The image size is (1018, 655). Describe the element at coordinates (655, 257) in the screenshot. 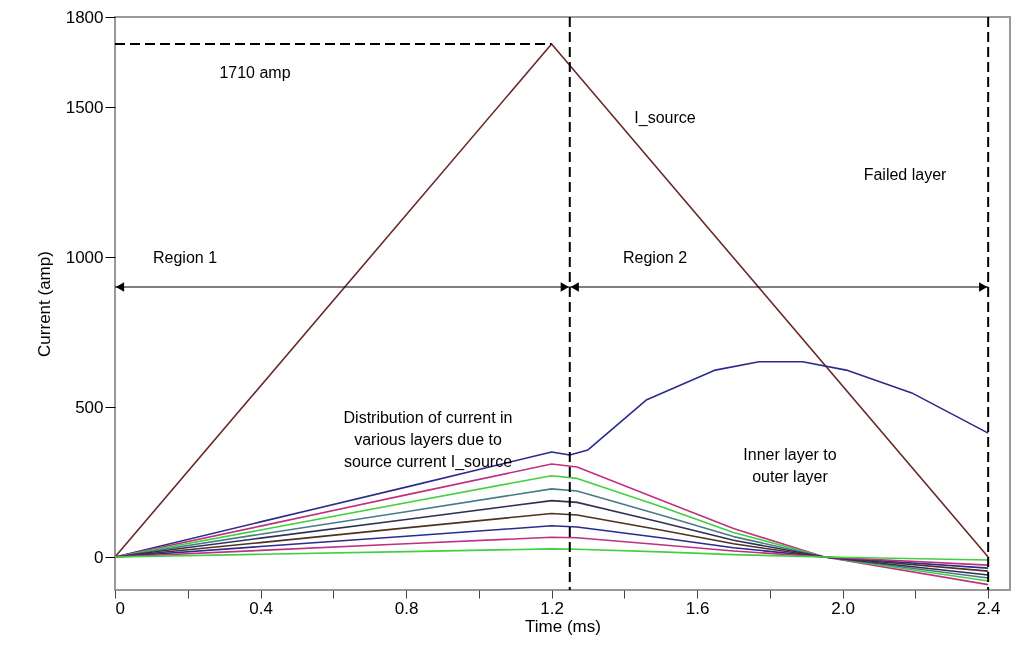

I see `annotation: Region 2` at that location.